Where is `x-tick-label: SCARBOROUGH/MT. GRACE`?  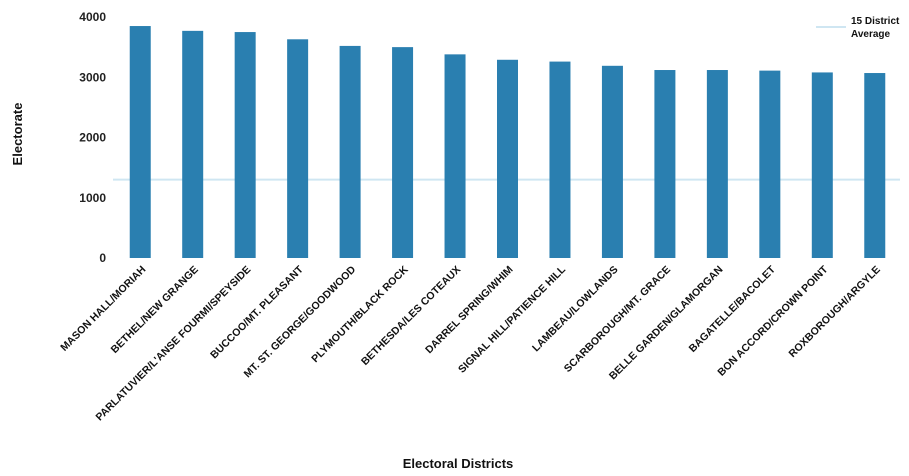
x-tick-label: SCARBOROUGH/MT. GRACE is located at coordinates (617, 319).